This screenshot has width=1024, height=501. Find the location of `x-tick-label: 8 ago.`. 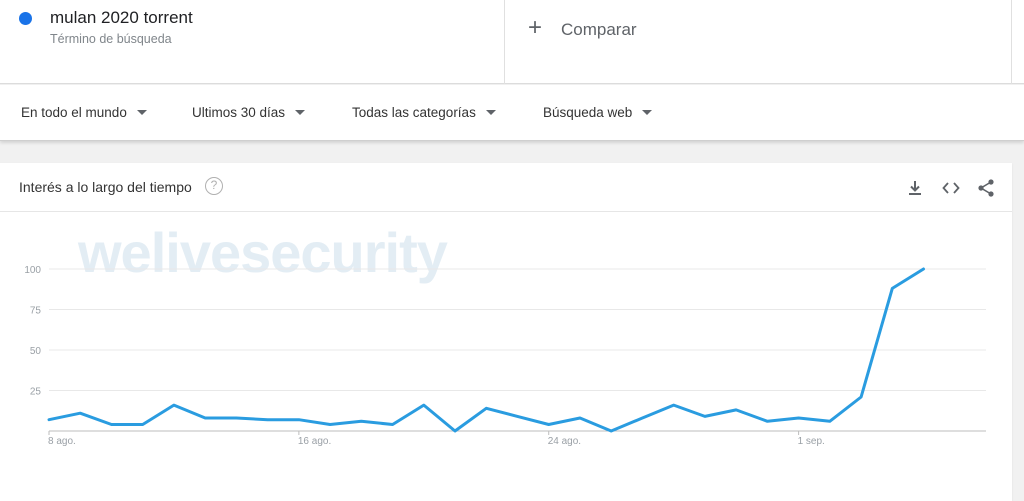

x-tick-label: 8 ago. is located at coordinates (62, 441).